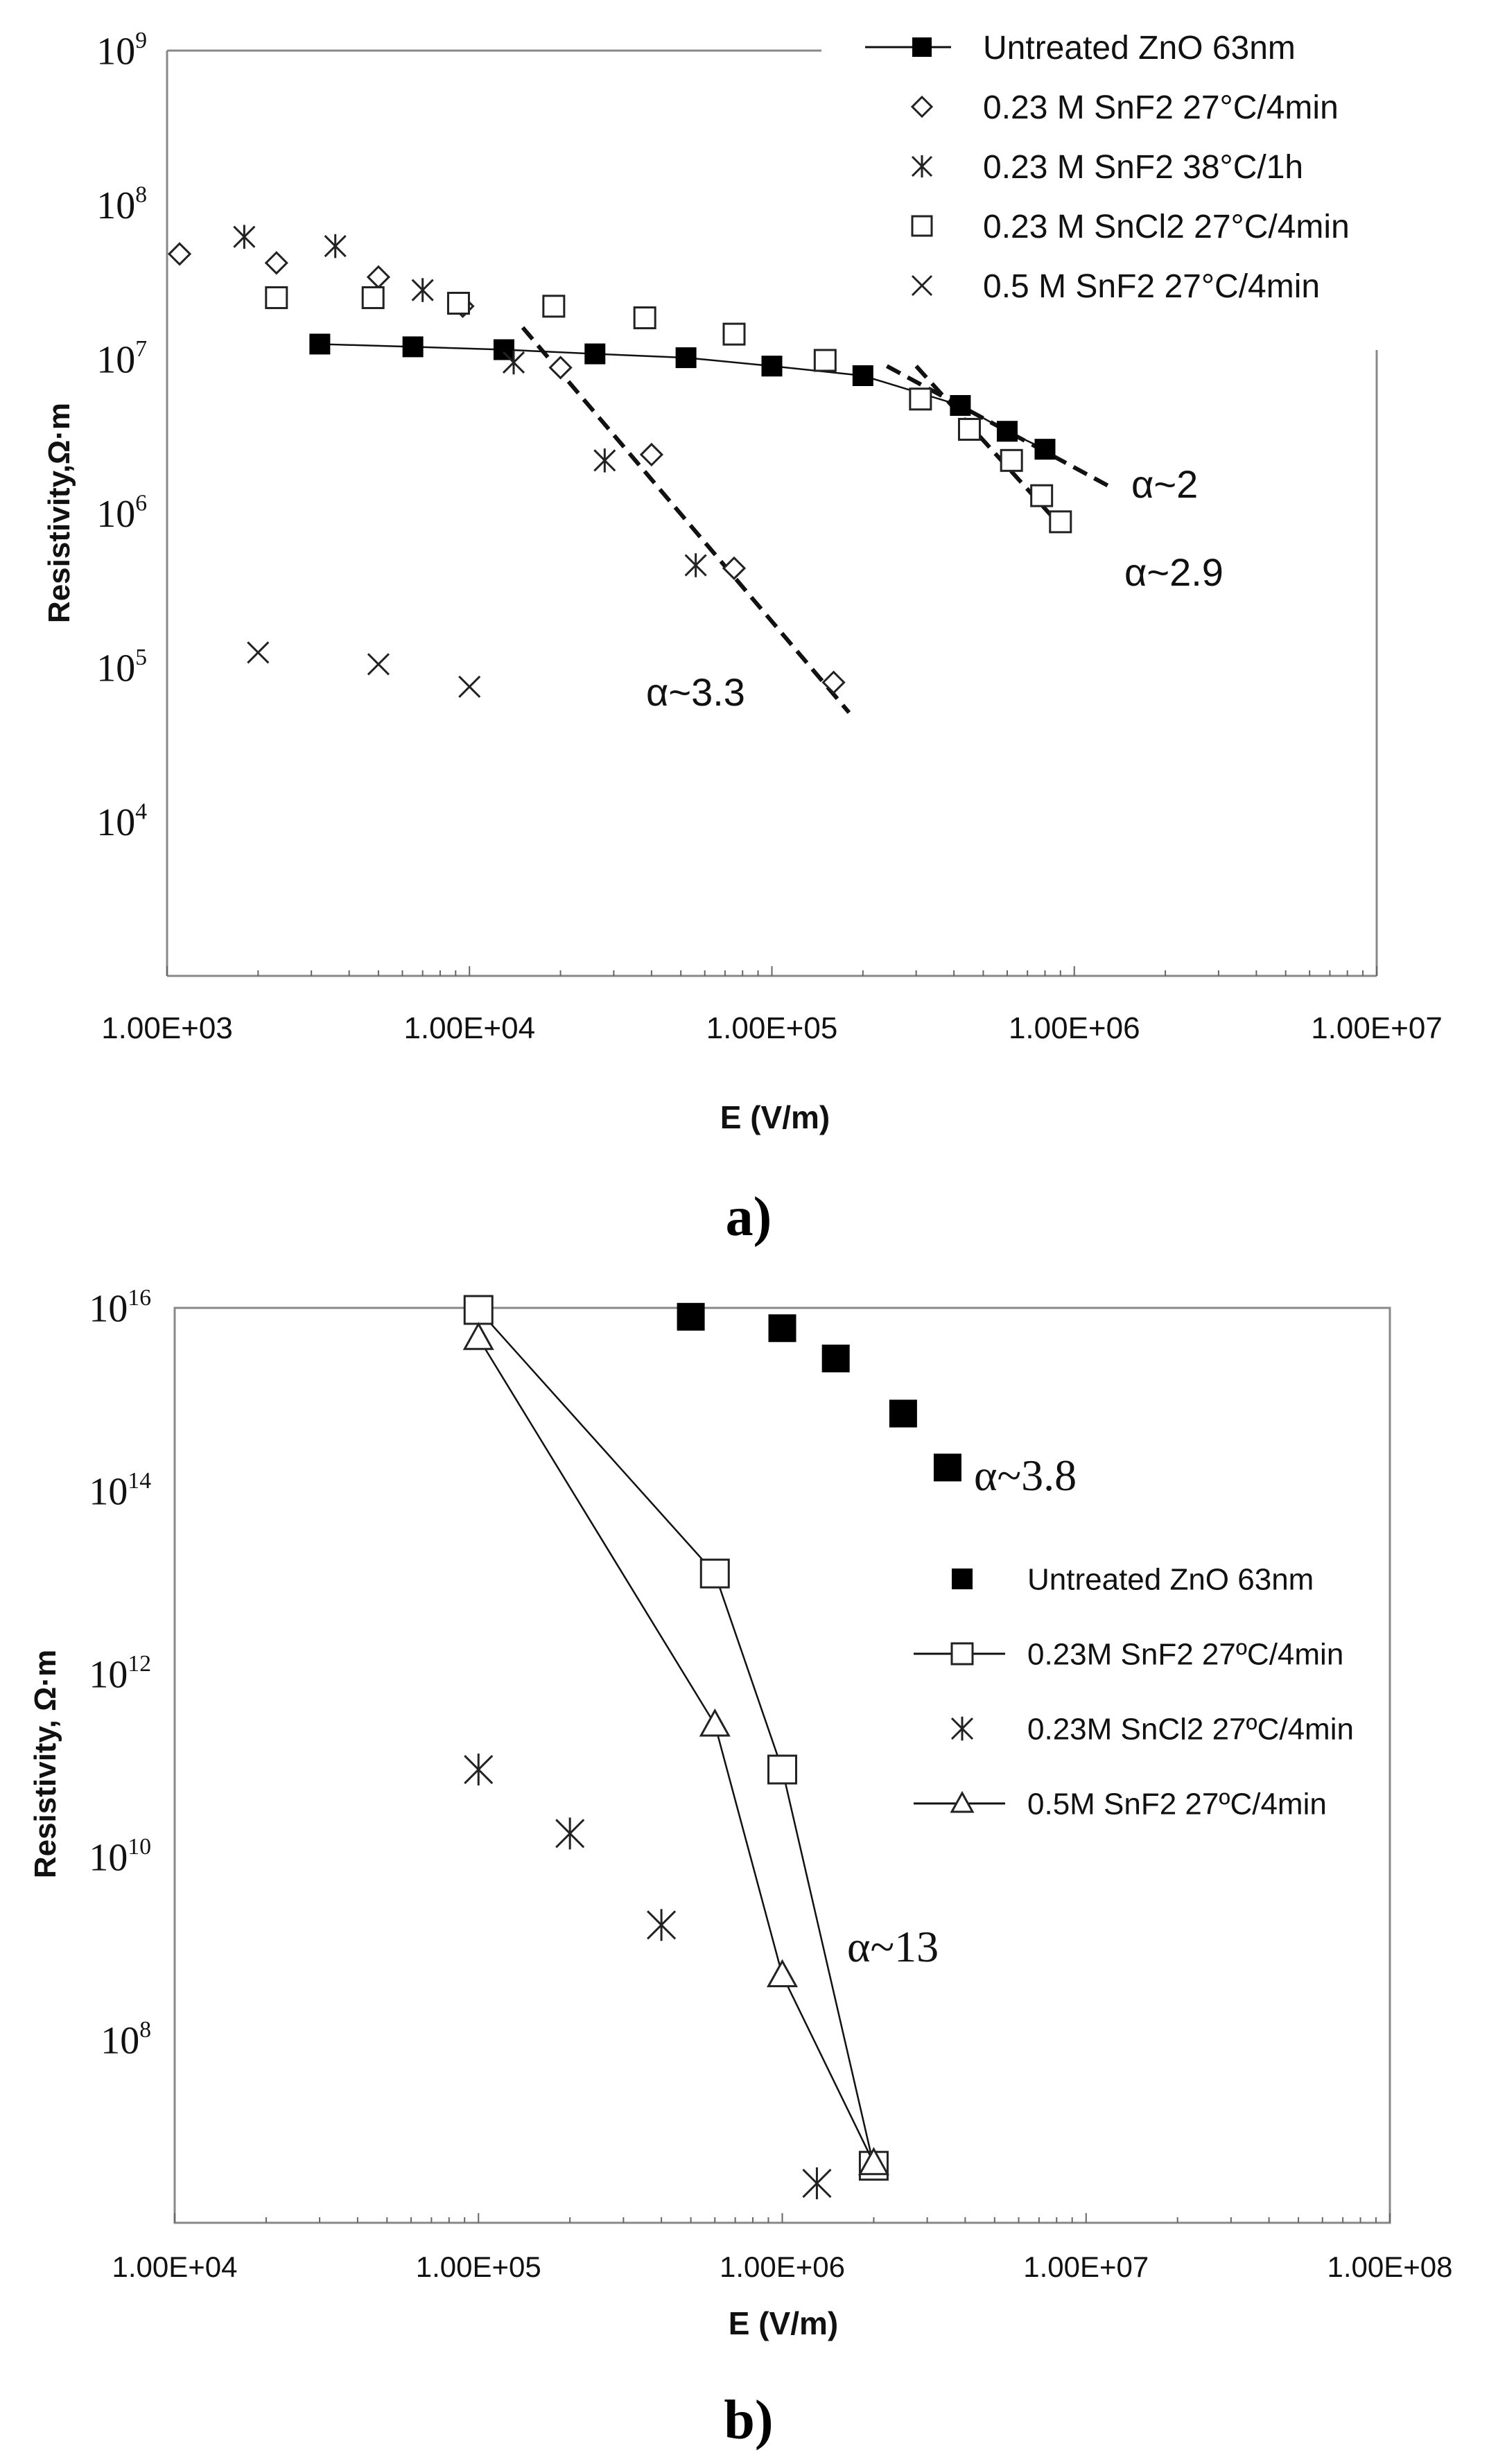 This screenshot has height=2464, width=1489. What do you see at coordinates (893, 1946) in the screenshot?
I see `annotation-alpha-13: α~13` at bounding box center [893, 1946].